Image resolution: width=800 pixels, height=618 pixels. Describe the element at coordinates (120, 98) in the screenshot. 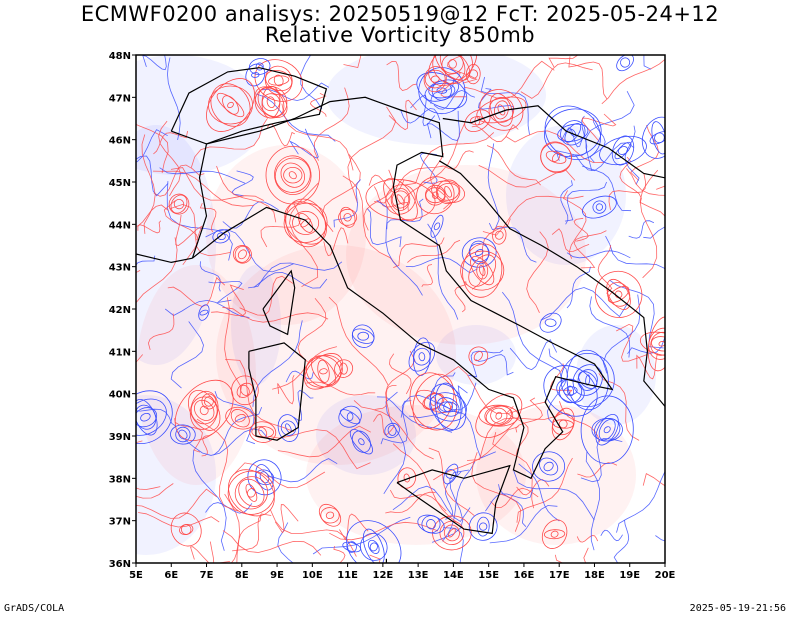

I see `lat-tick-label: 47N` at that location.